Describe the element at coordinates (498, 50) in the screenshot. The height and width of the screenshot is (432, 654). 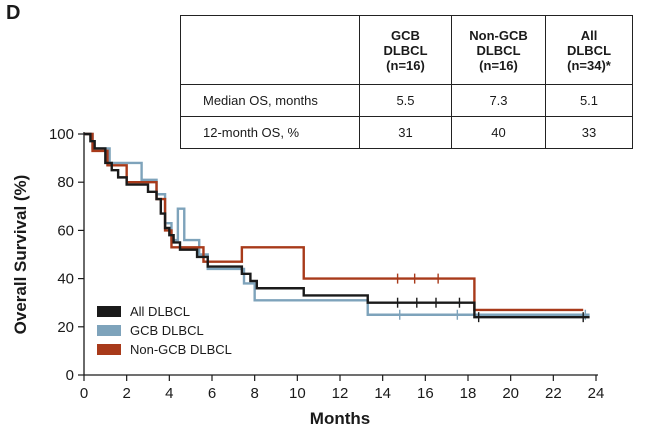
I see `table-header-cell: Non-GCB DLBCL (n=16)` at that location.